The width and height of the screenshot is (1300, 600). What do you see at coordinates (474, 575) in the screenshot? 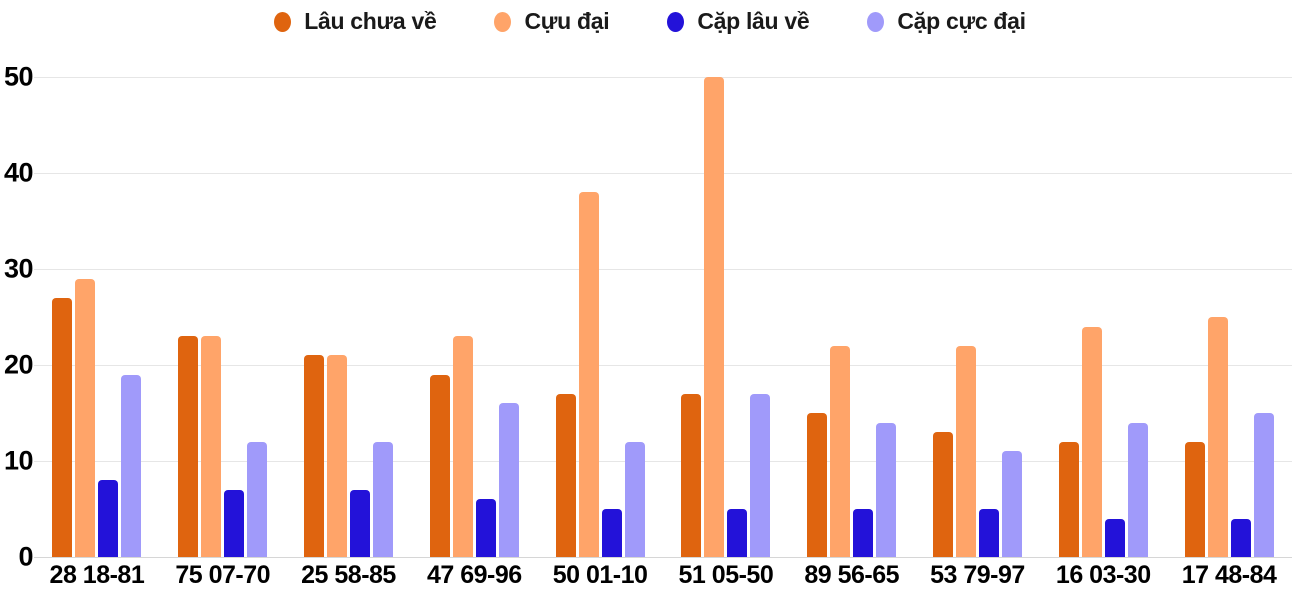
I see `x-axis-label: 47 69-96` at bounding box center [474, 575].